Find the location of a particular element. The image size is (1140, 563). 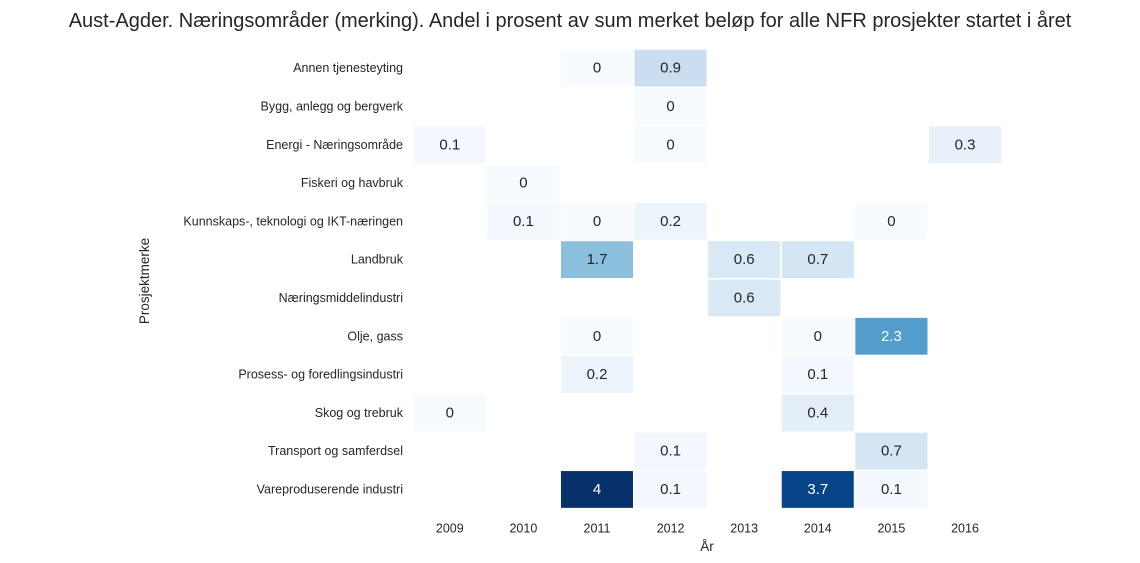

heatmap-cell-skog-og-trebruk-2014 is located at coordinates (818, 412).